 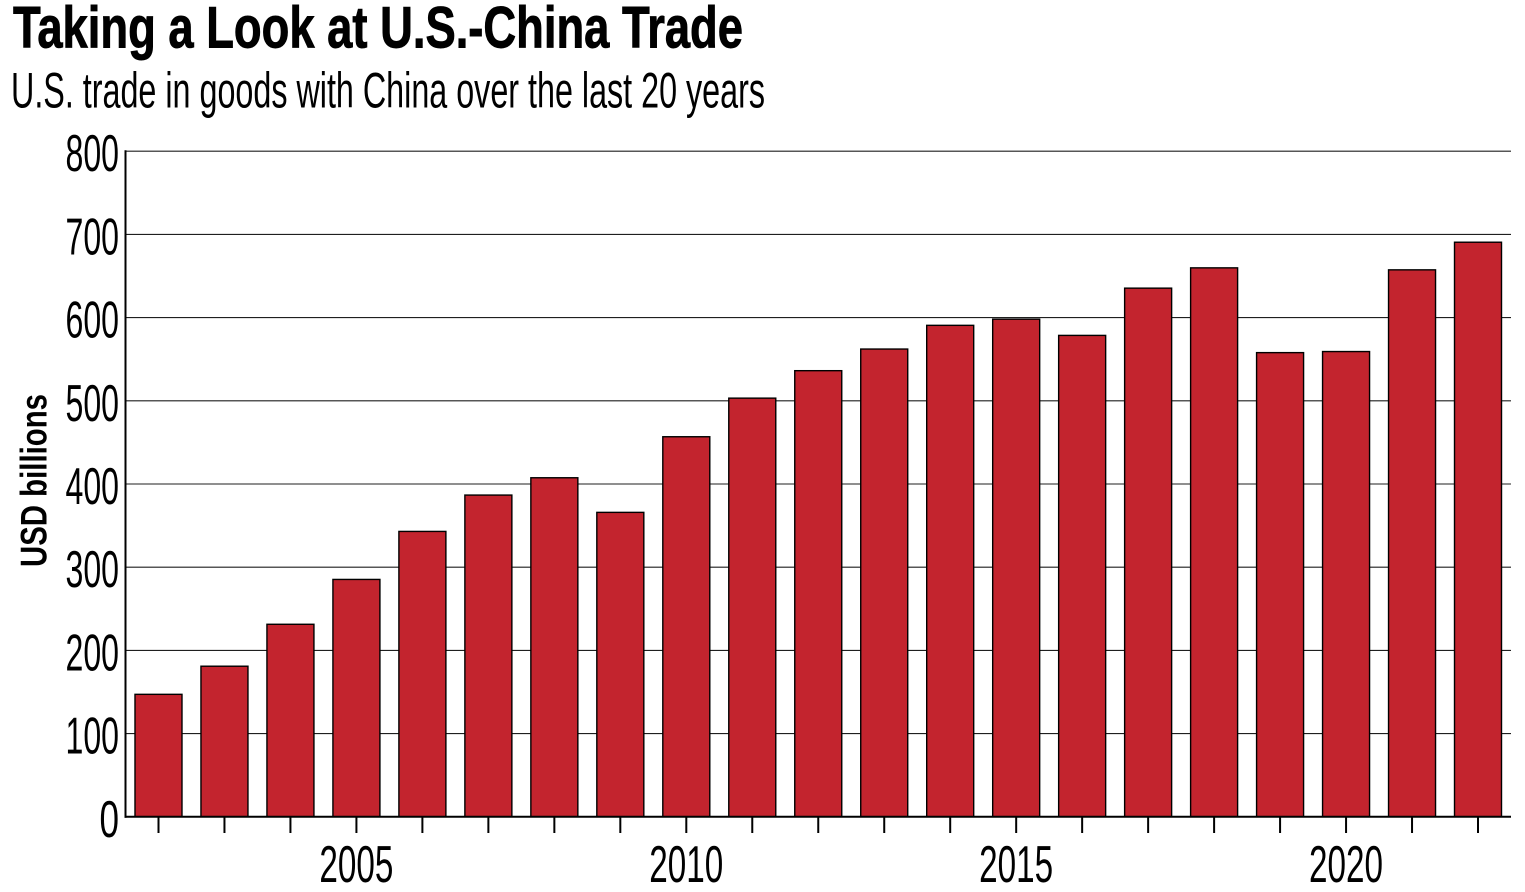 I want to click on svg-text: 800, so click(x=93, y=154).